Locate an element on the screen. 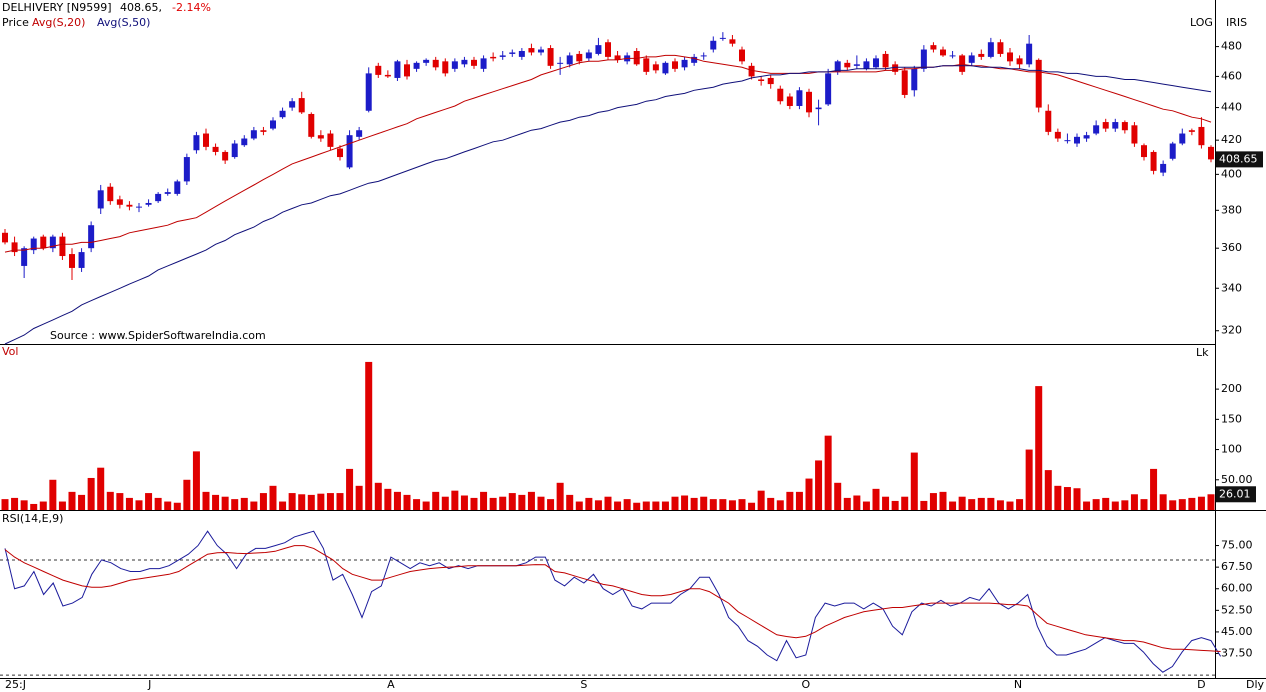  y-tick-label: 150 is located at coordinates (1231, 418).